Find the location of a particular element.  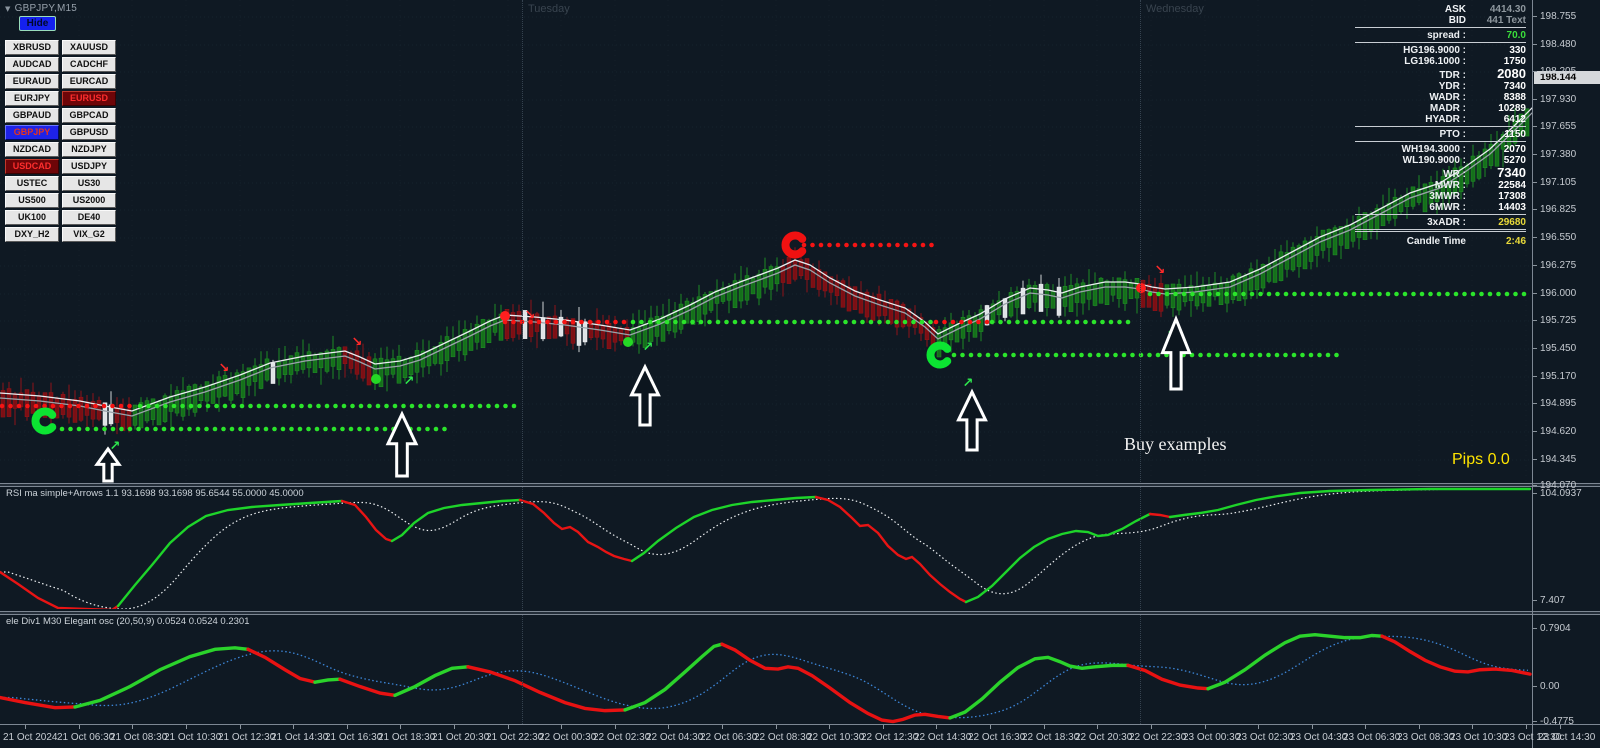

time-label: 23 Oct 02:30 is located at coordinates (1265, 737).